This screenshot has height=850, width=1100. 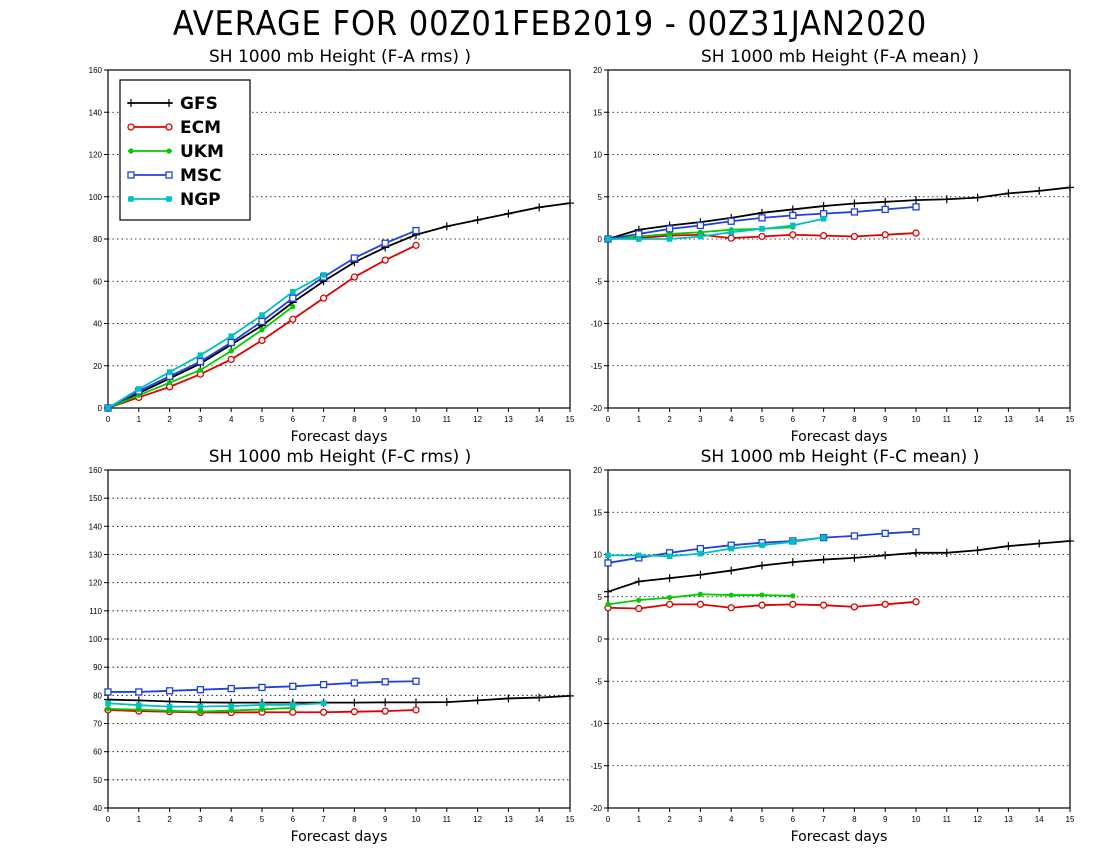 I want to click on y-tick-label: 0, so click(x=600, y=239).